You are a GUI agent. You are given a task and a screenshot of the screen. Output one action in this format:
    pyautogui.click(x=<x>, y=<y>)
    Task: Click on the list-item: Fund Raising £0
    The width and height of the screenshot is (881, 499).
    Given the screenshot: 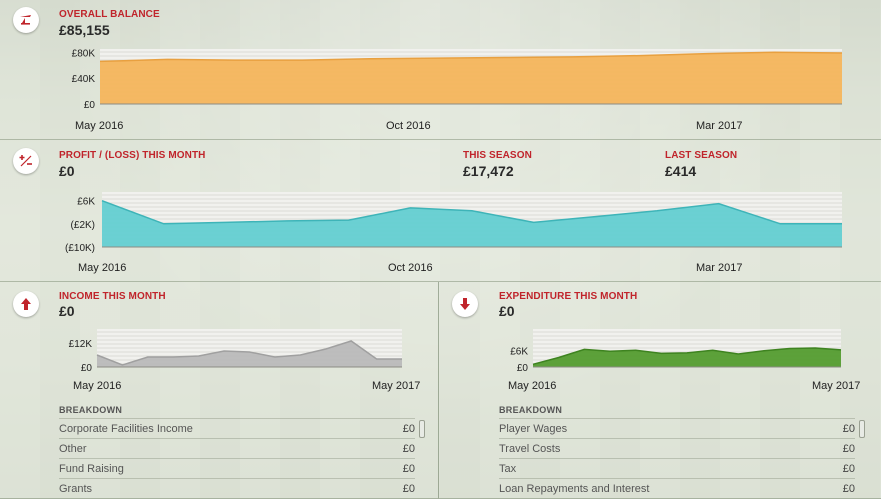 What is the action you would take?
    pyautogui.click(x=237, y=468)
    